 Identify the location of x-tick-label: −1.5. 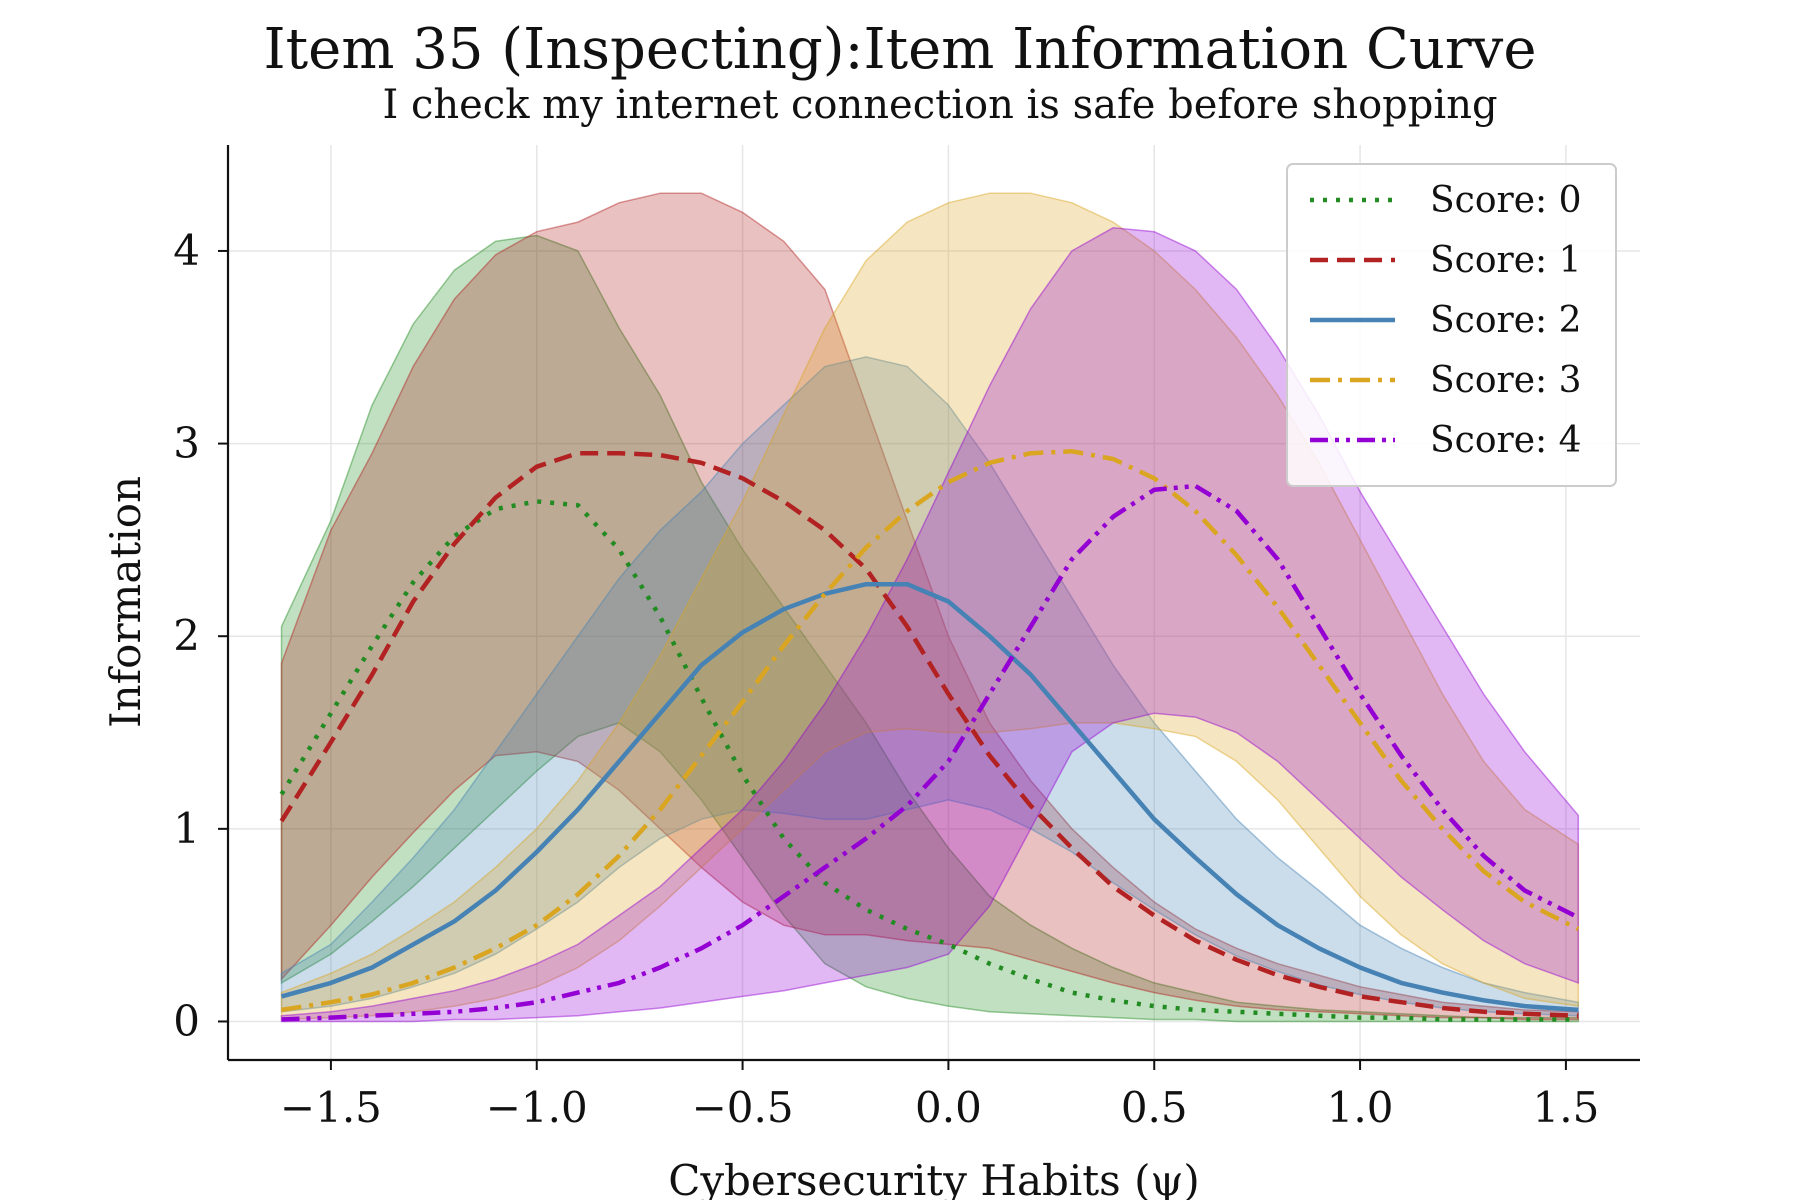
(331, 1107).